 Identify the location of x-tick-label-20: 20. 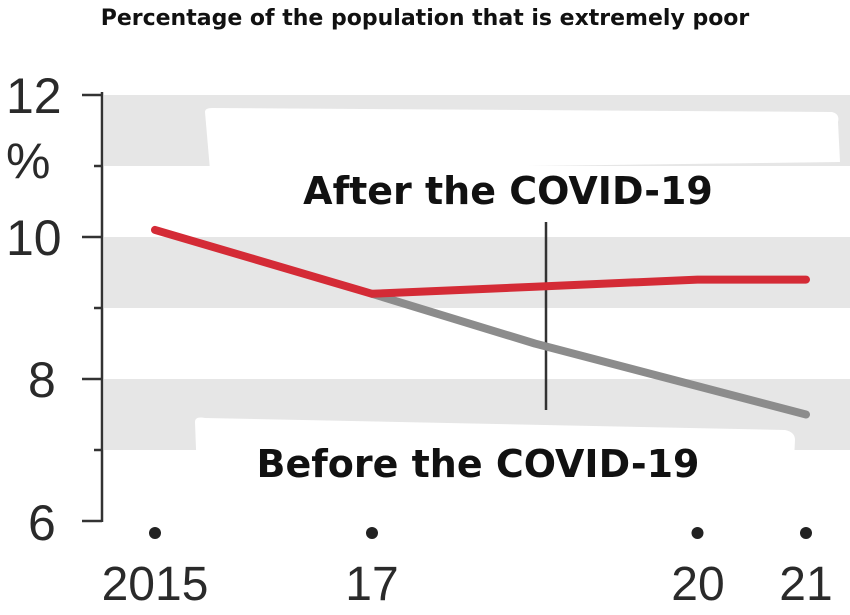
(697, 584).